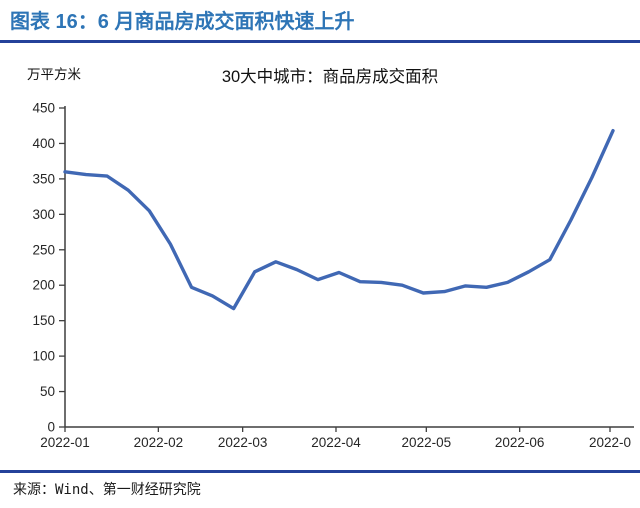 This screenshot has width=640, height=508. I want to click on y-axis-tick-label: 100, so click(43, 356).